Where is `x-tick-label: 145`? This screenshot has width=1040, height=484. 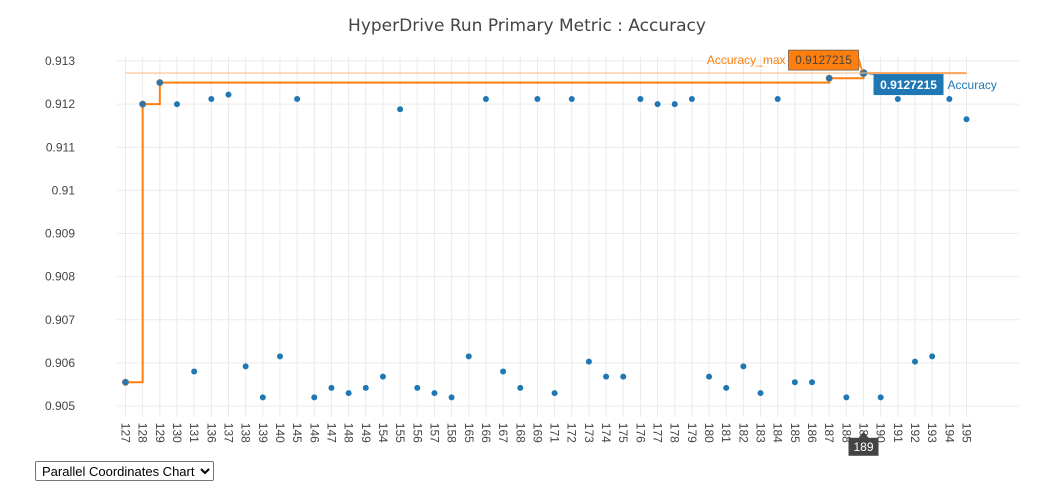 x-tick-label: 145 is located at coordinates (297, 433).